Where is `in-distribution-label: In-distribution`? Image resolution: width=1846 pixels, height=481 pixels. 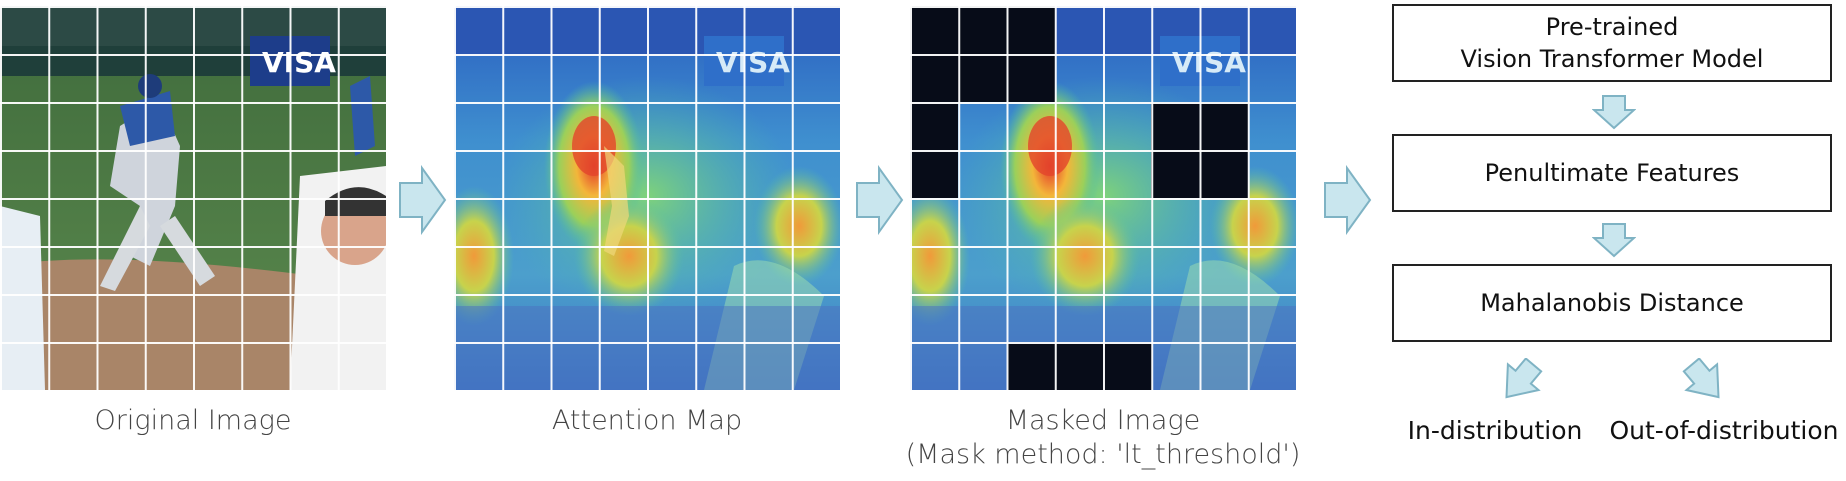
in-distribution-label: In-distribution is located at coordinates (1495, 430).